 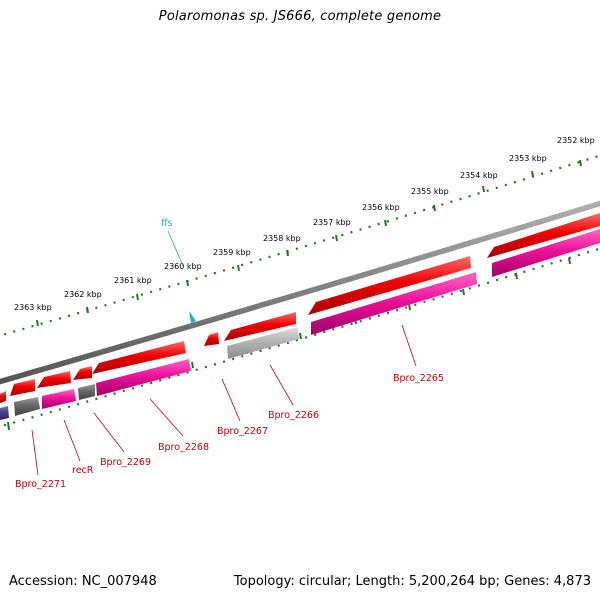 What do you see at coordinates (192, 317) in the screenshot?
I see `rna-marker-ffs` at bounding box center [192, 317].